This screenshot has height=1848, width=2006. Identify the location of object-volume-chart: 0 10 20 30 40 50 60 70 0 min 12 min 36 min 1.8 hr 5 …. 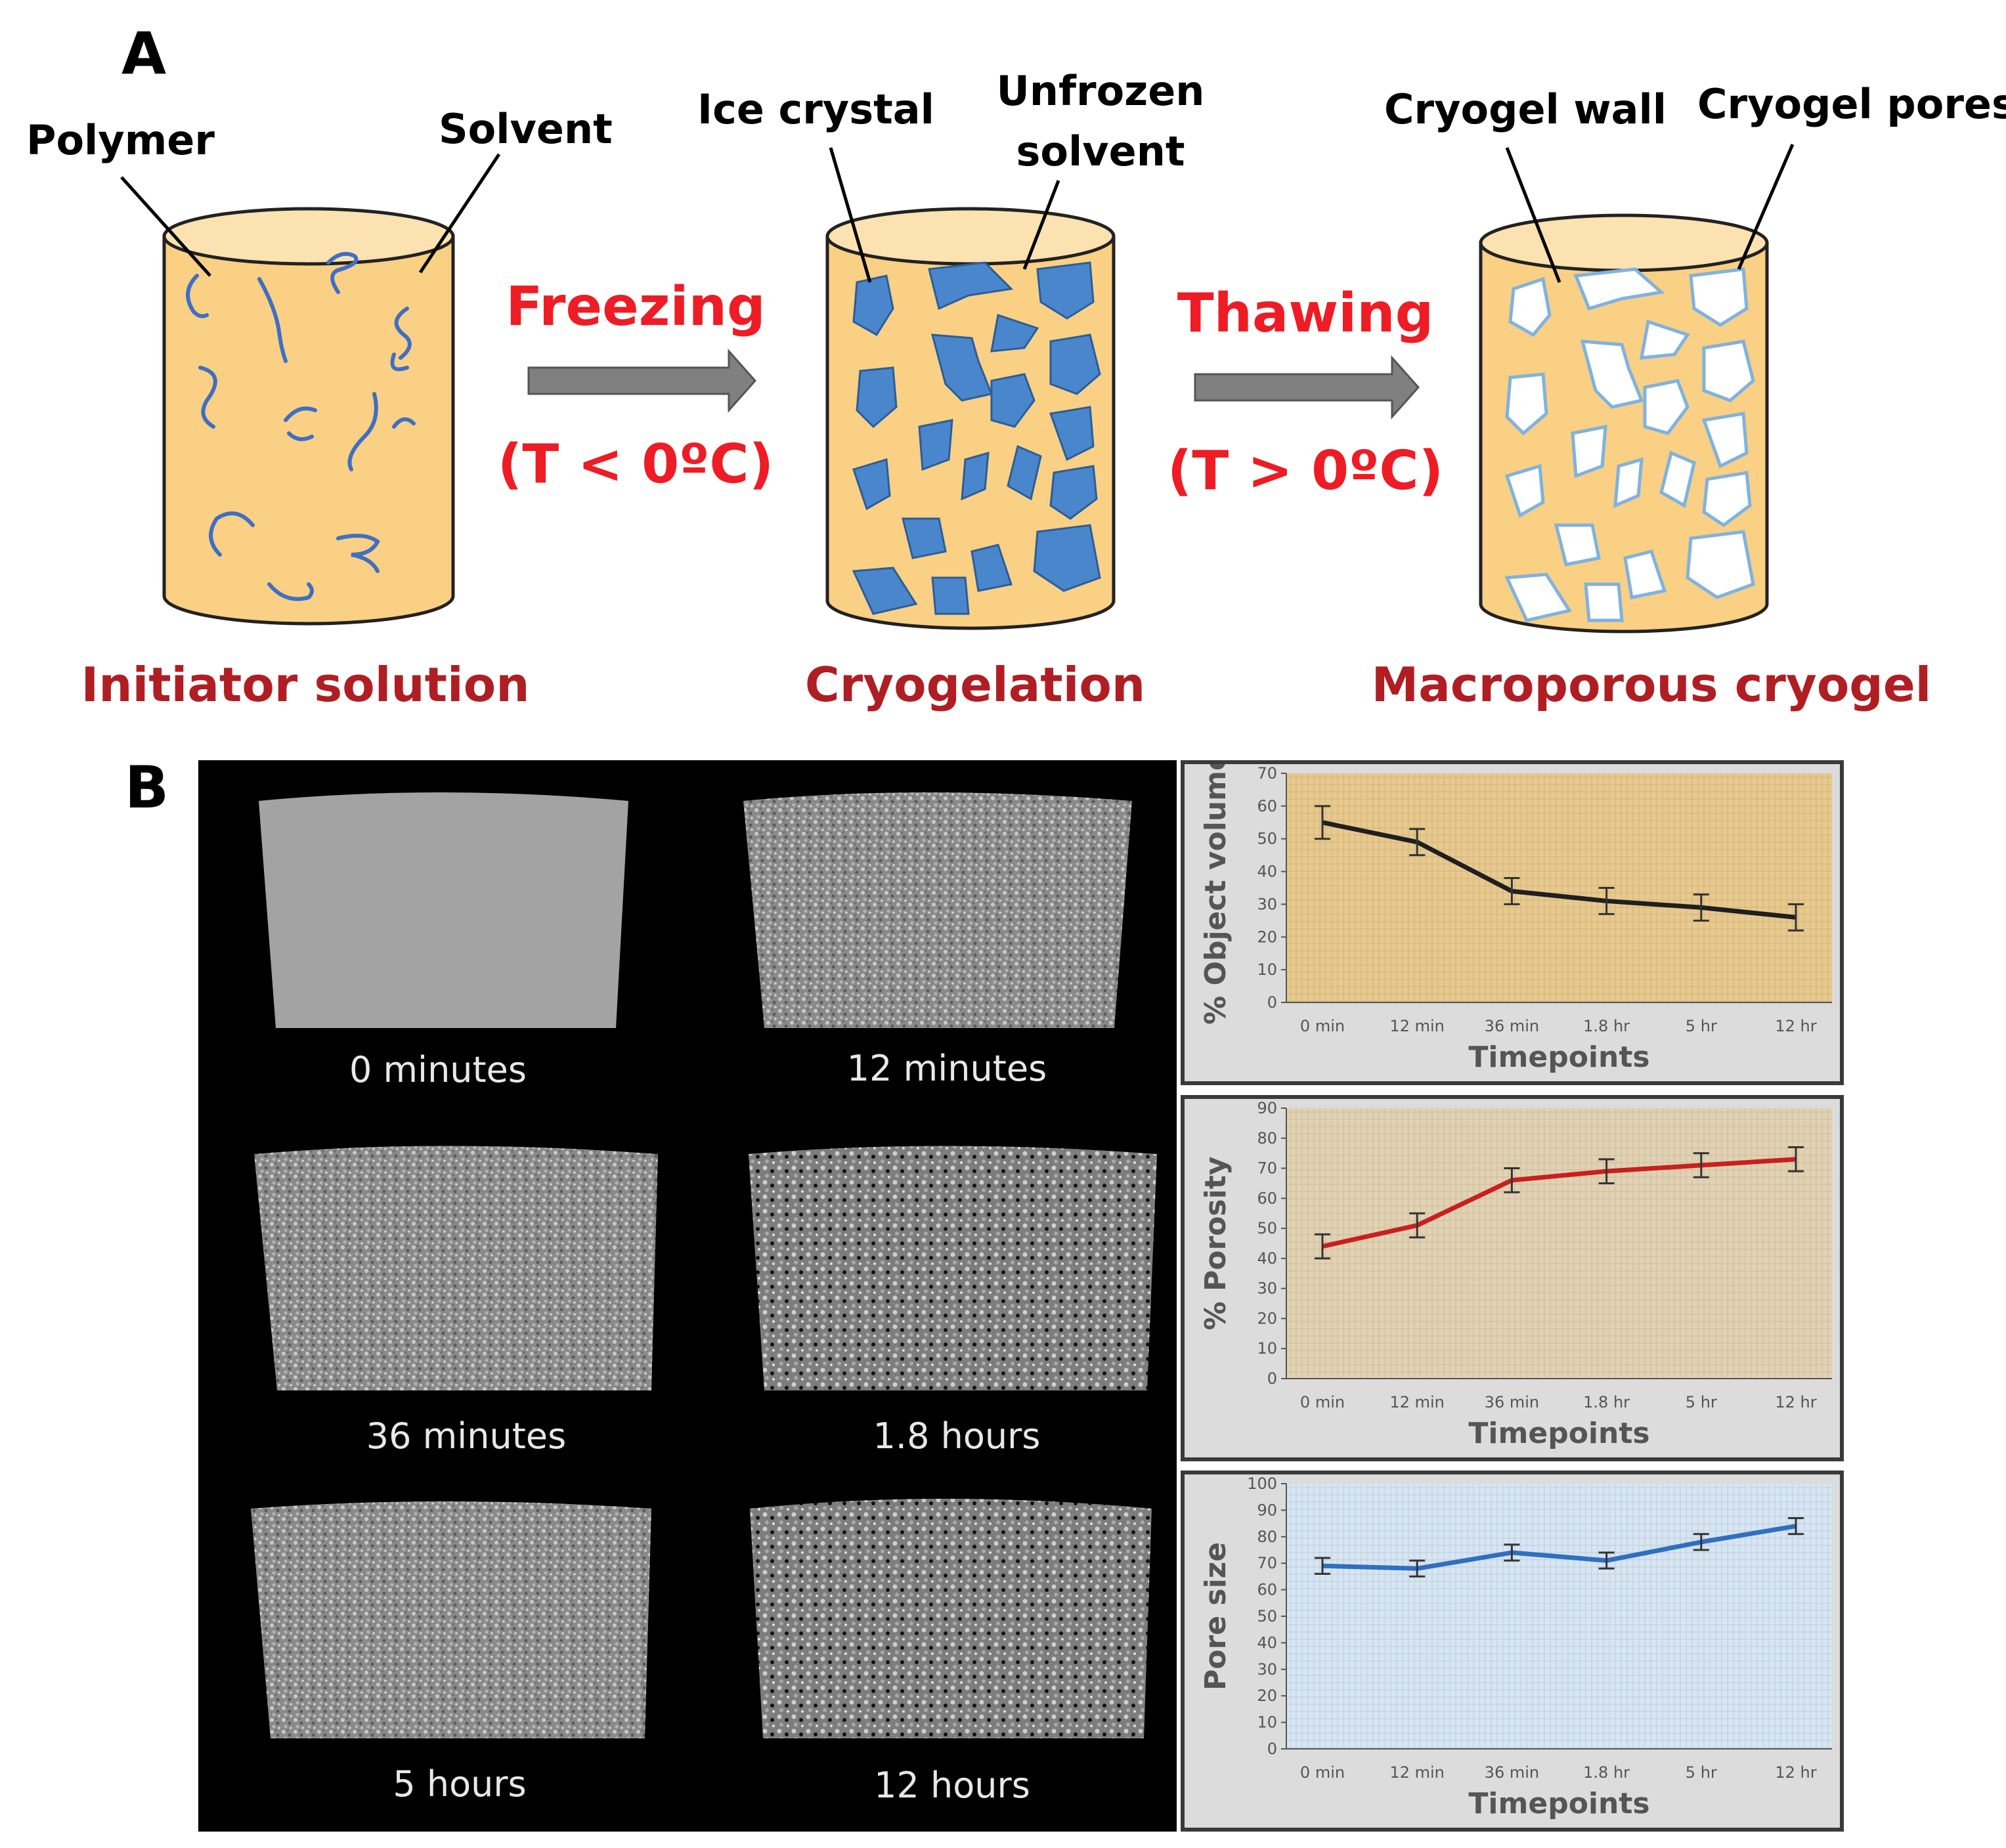
(1515, 913).